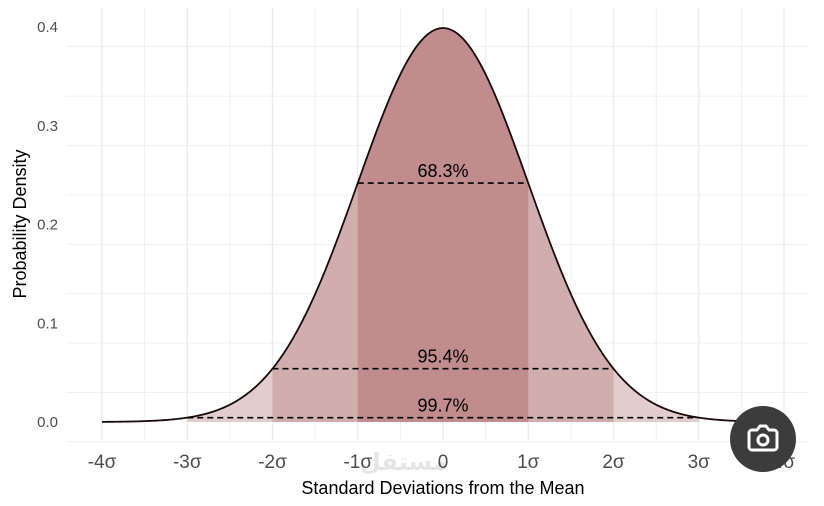 The width and height of the screenshot is (824, 506). Describe the element at coordinates (47, 323) in the screenshot. I see `y-tick-label: 0.1` at that location.